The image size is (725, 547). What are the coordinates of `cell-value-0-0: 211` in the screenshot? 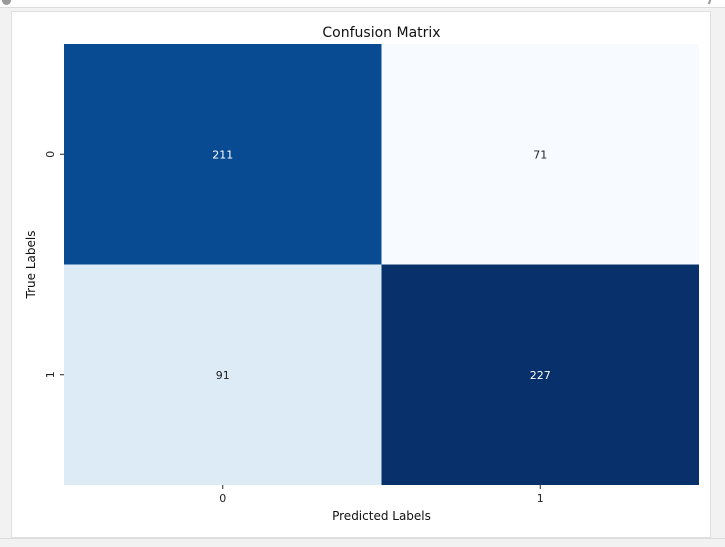 It's located at (222, 154).